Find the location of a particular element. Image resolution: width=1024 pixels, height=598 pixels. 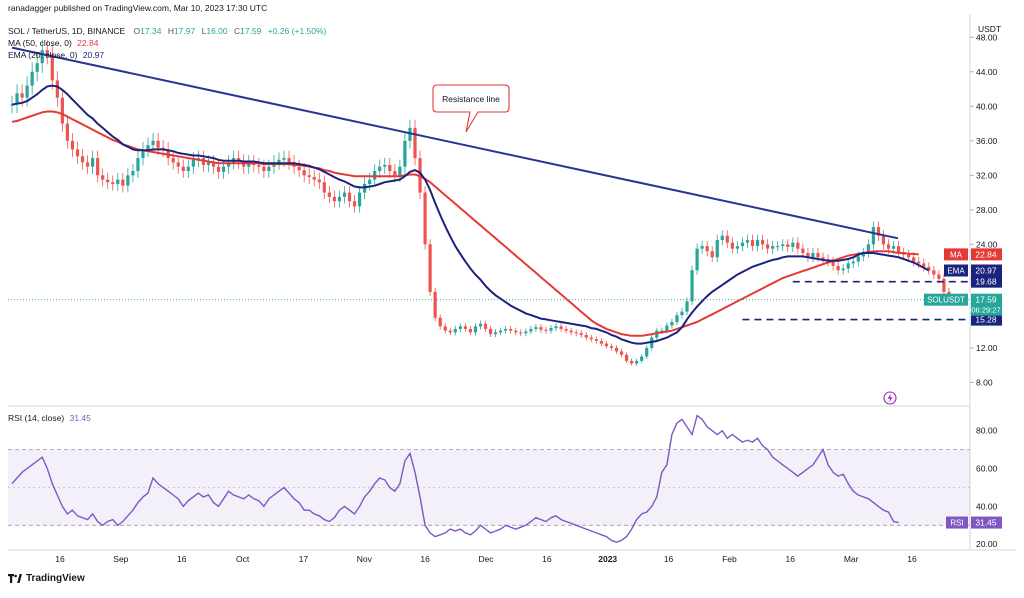

symbol-badge-label: SOLUSDT is located at coordinates (946, 300).